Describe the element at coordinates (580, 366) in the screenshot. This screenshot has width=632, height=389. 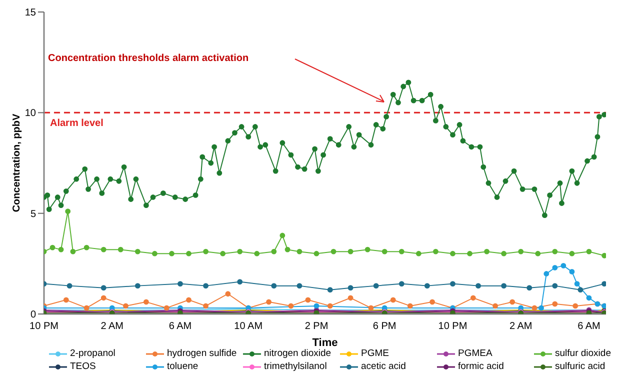
I see `legend-label: sulfuric acid` at that location.